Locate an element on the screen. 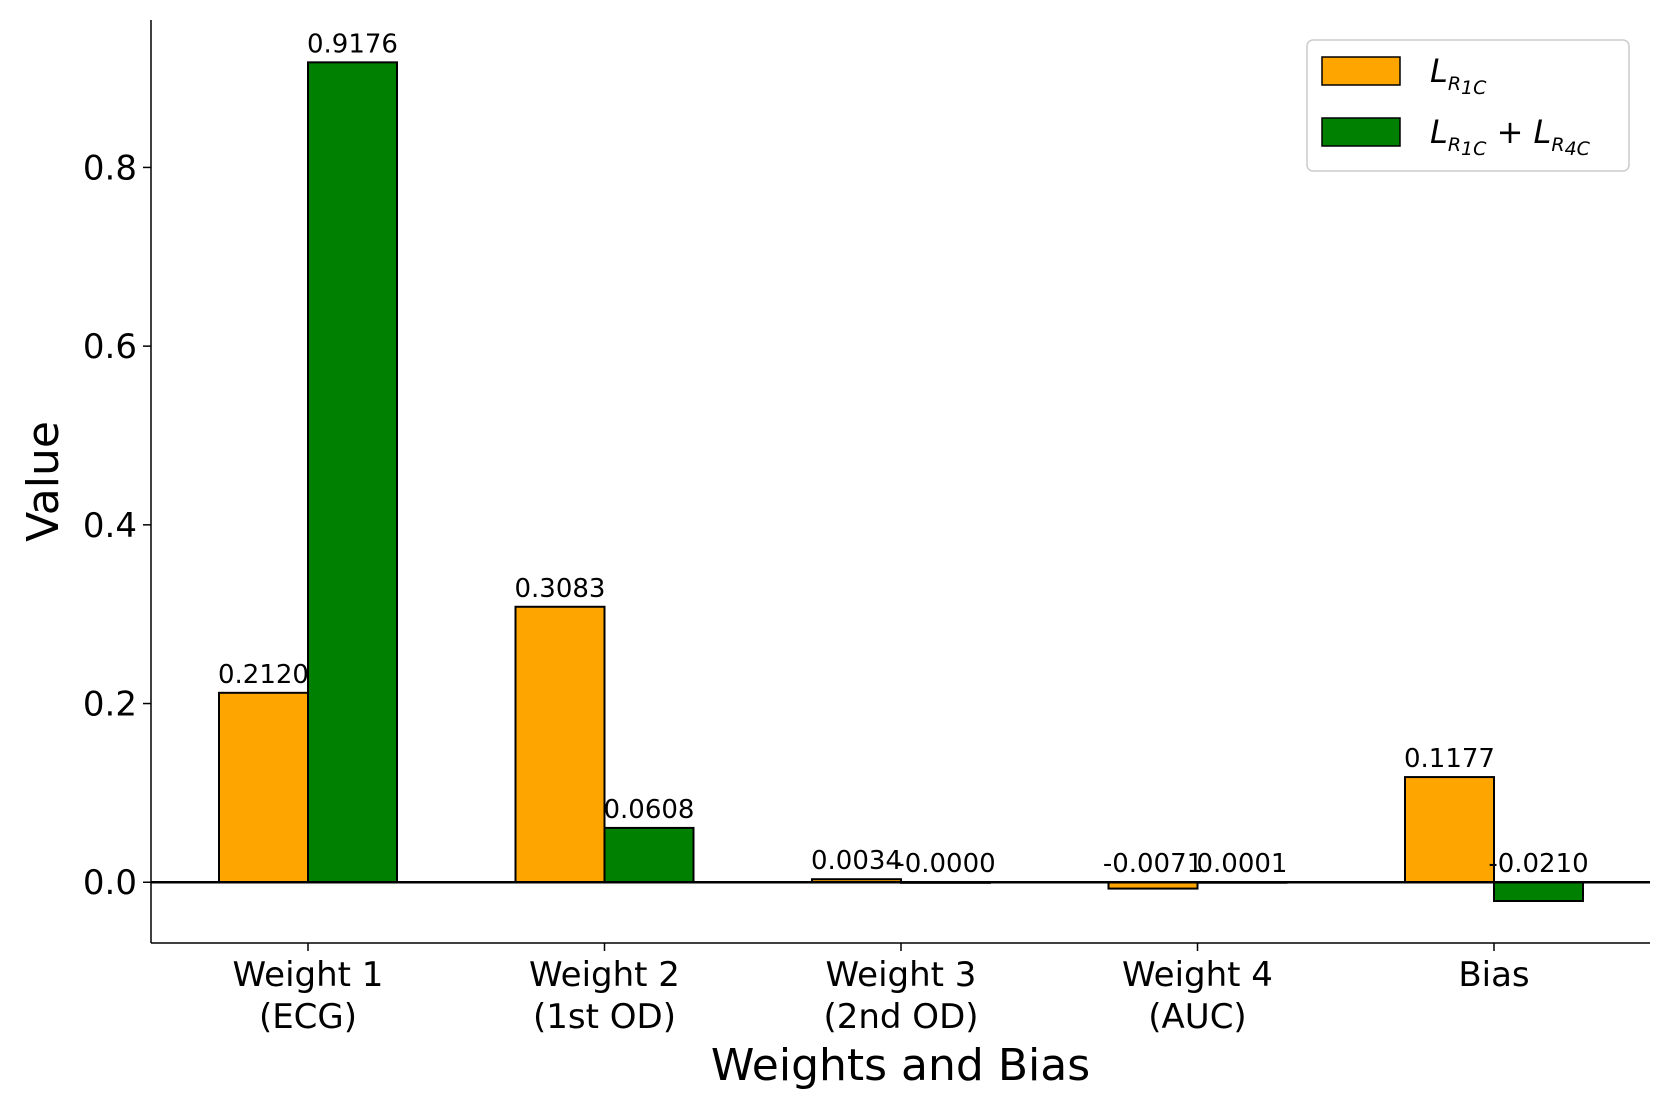  bar-series1-cat1 is located at coordinates (263, 787).